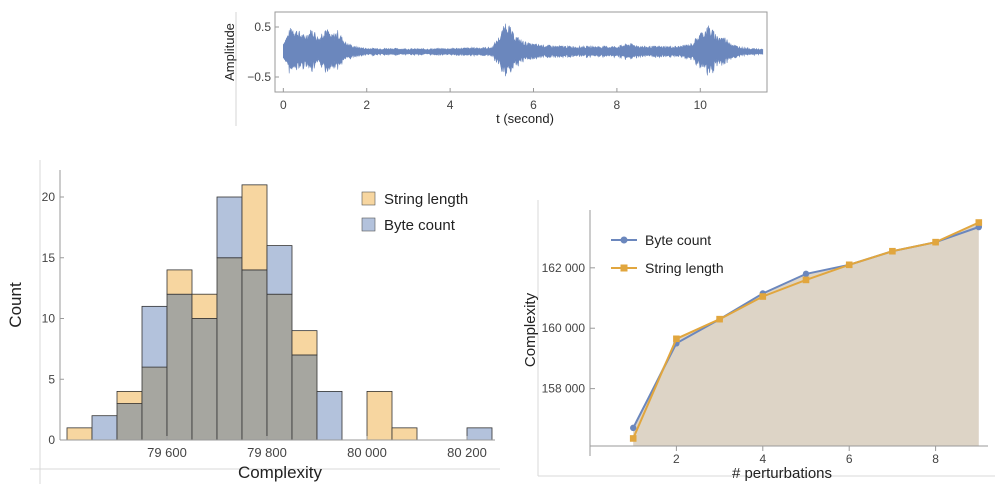 The width and height of the screenshot is (995, 485). I want to click on histogram-ytick-label: 15, so click(49, 258).